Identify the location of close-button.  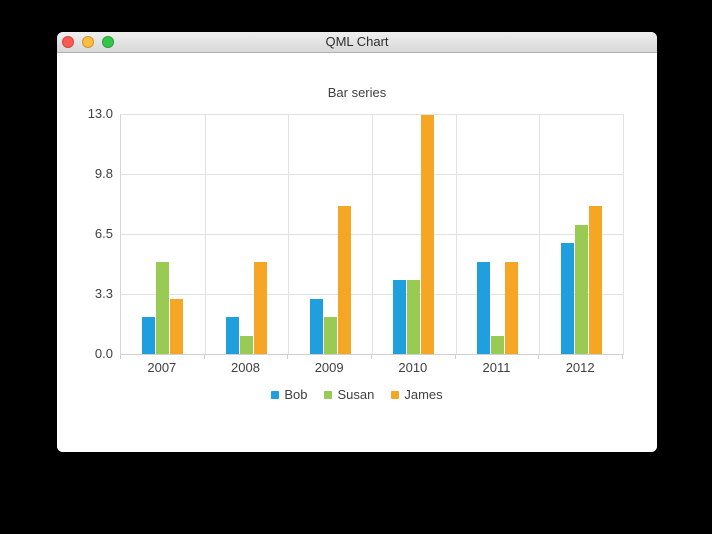
(68, 42).